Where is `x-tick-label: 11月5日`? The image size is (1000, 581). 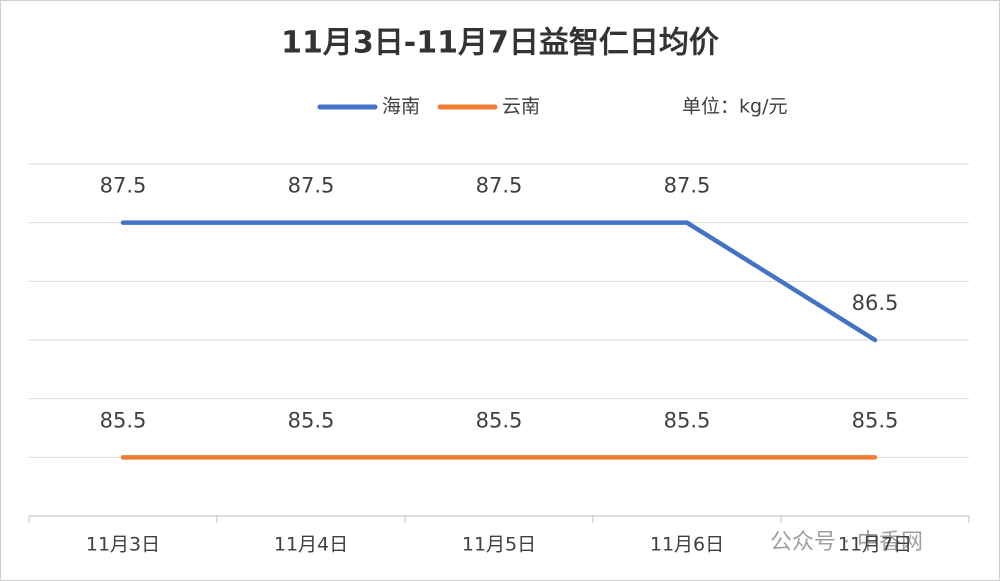 x-tick-label: 11月5日 is located at coordinates (499, 545).